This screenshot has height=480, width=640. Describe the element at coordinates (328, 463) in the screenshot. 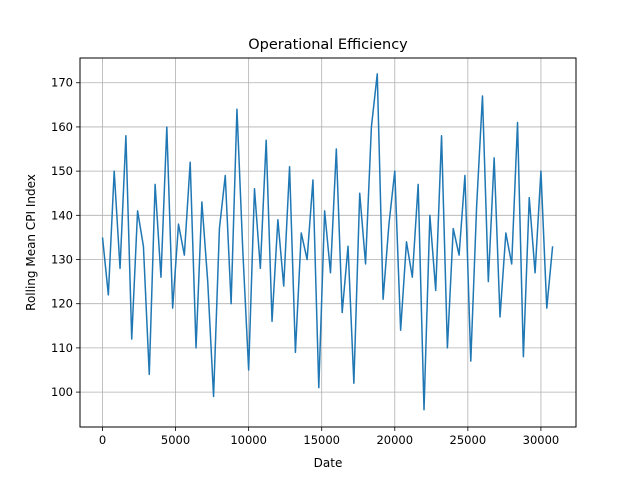

I see `x-axis-label: Date` at that location.